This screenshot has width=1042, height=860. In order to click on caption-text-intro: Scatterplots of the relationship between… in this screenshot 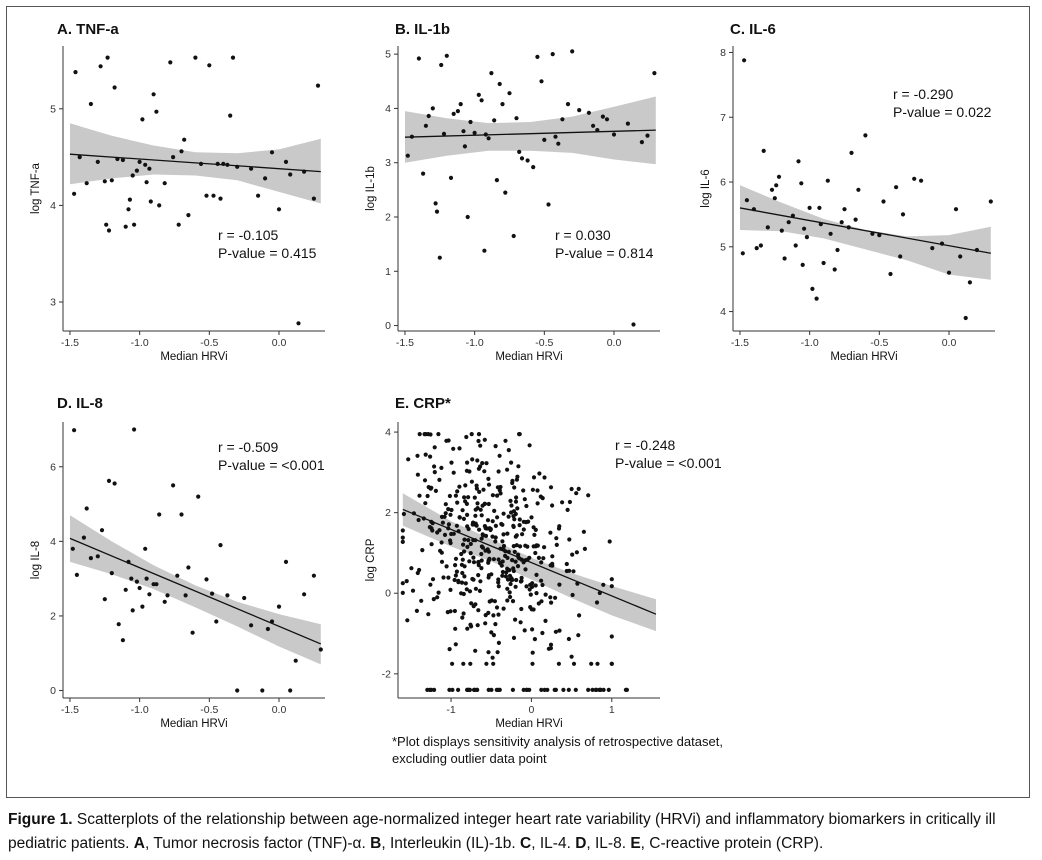, I will do `click(502, 831)`.